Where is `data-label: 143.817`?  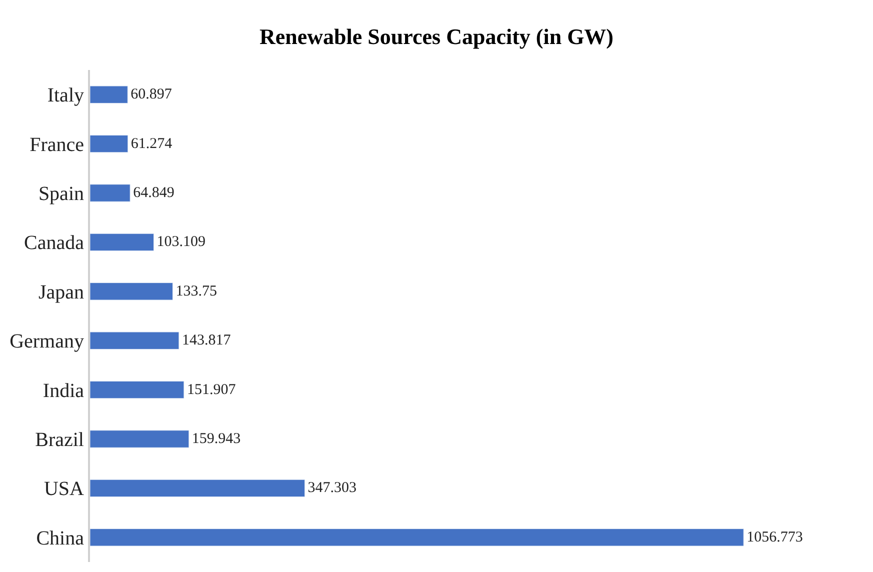
data-label: 143.817 is located at coordinates (207, 340).